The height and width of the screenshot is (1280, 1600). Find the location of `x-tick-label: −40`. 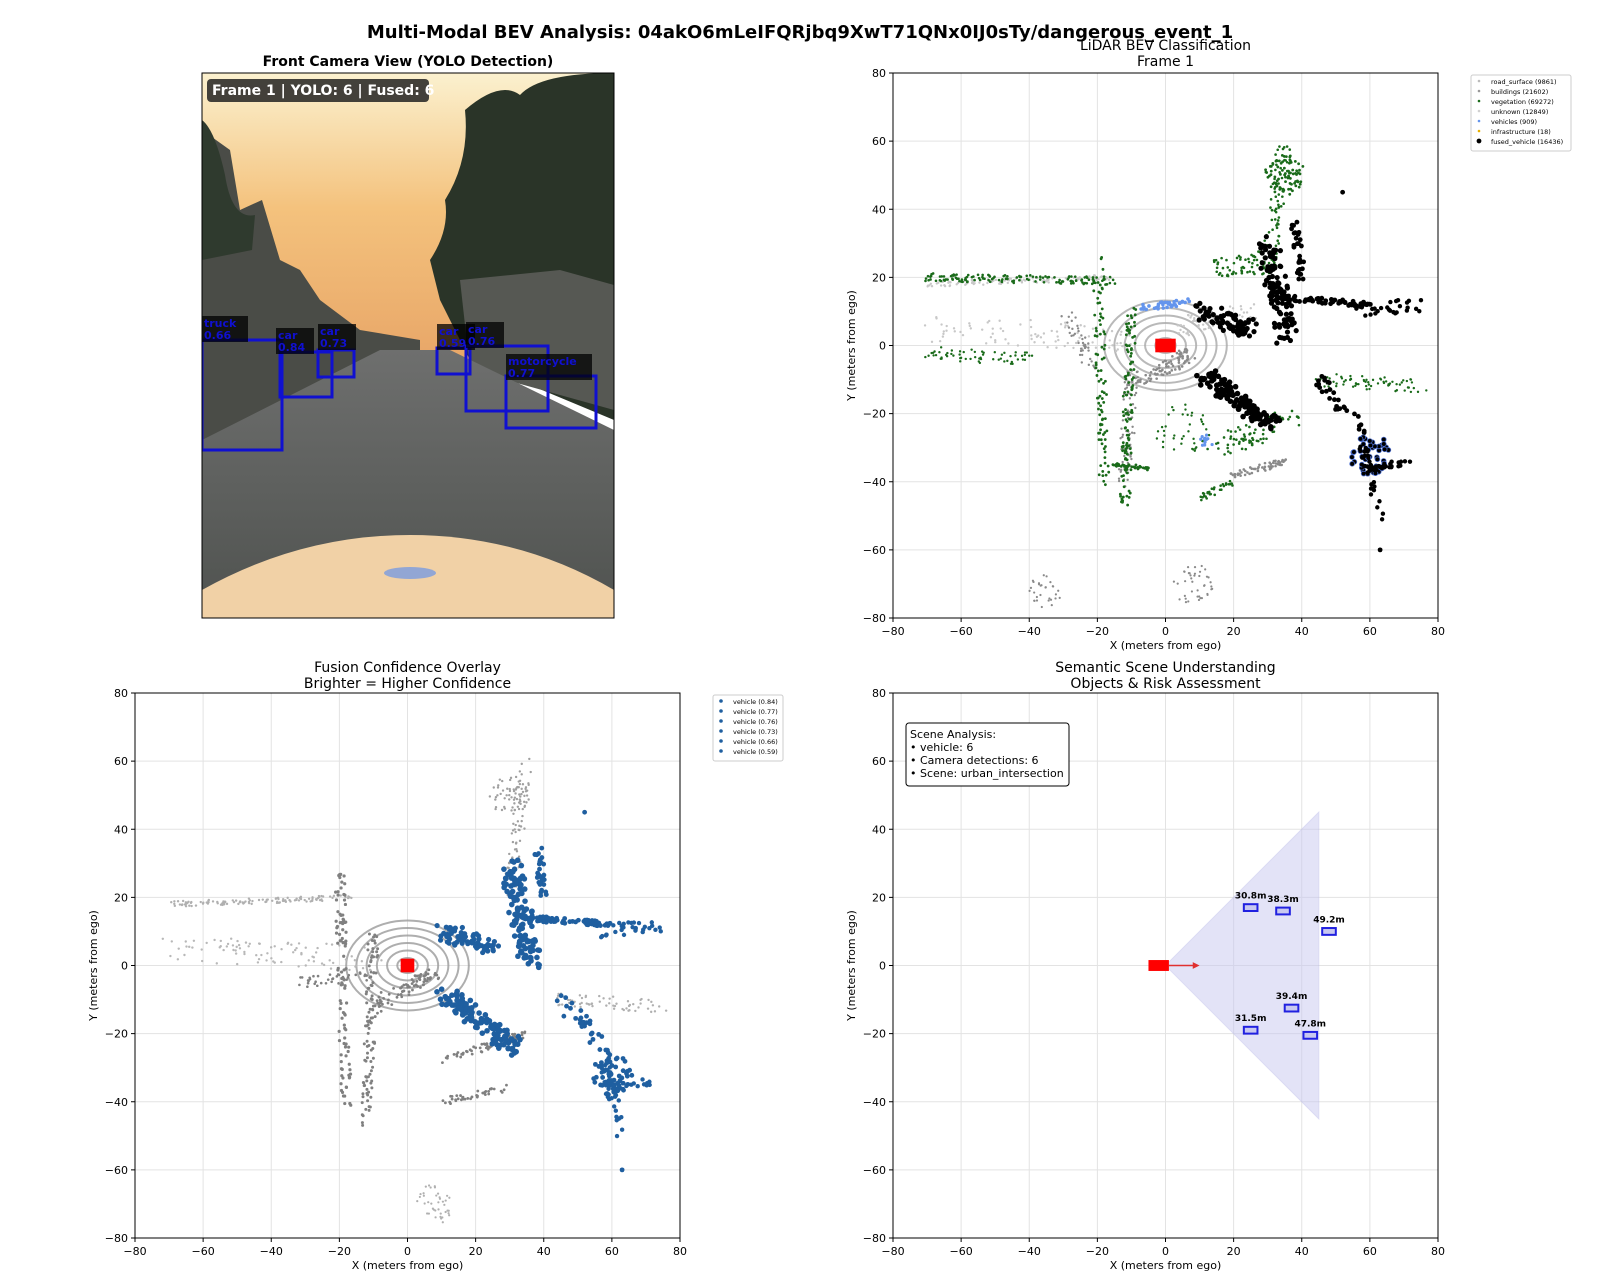

x-tick-label: −40 is located at coordinates (1029, 1251).